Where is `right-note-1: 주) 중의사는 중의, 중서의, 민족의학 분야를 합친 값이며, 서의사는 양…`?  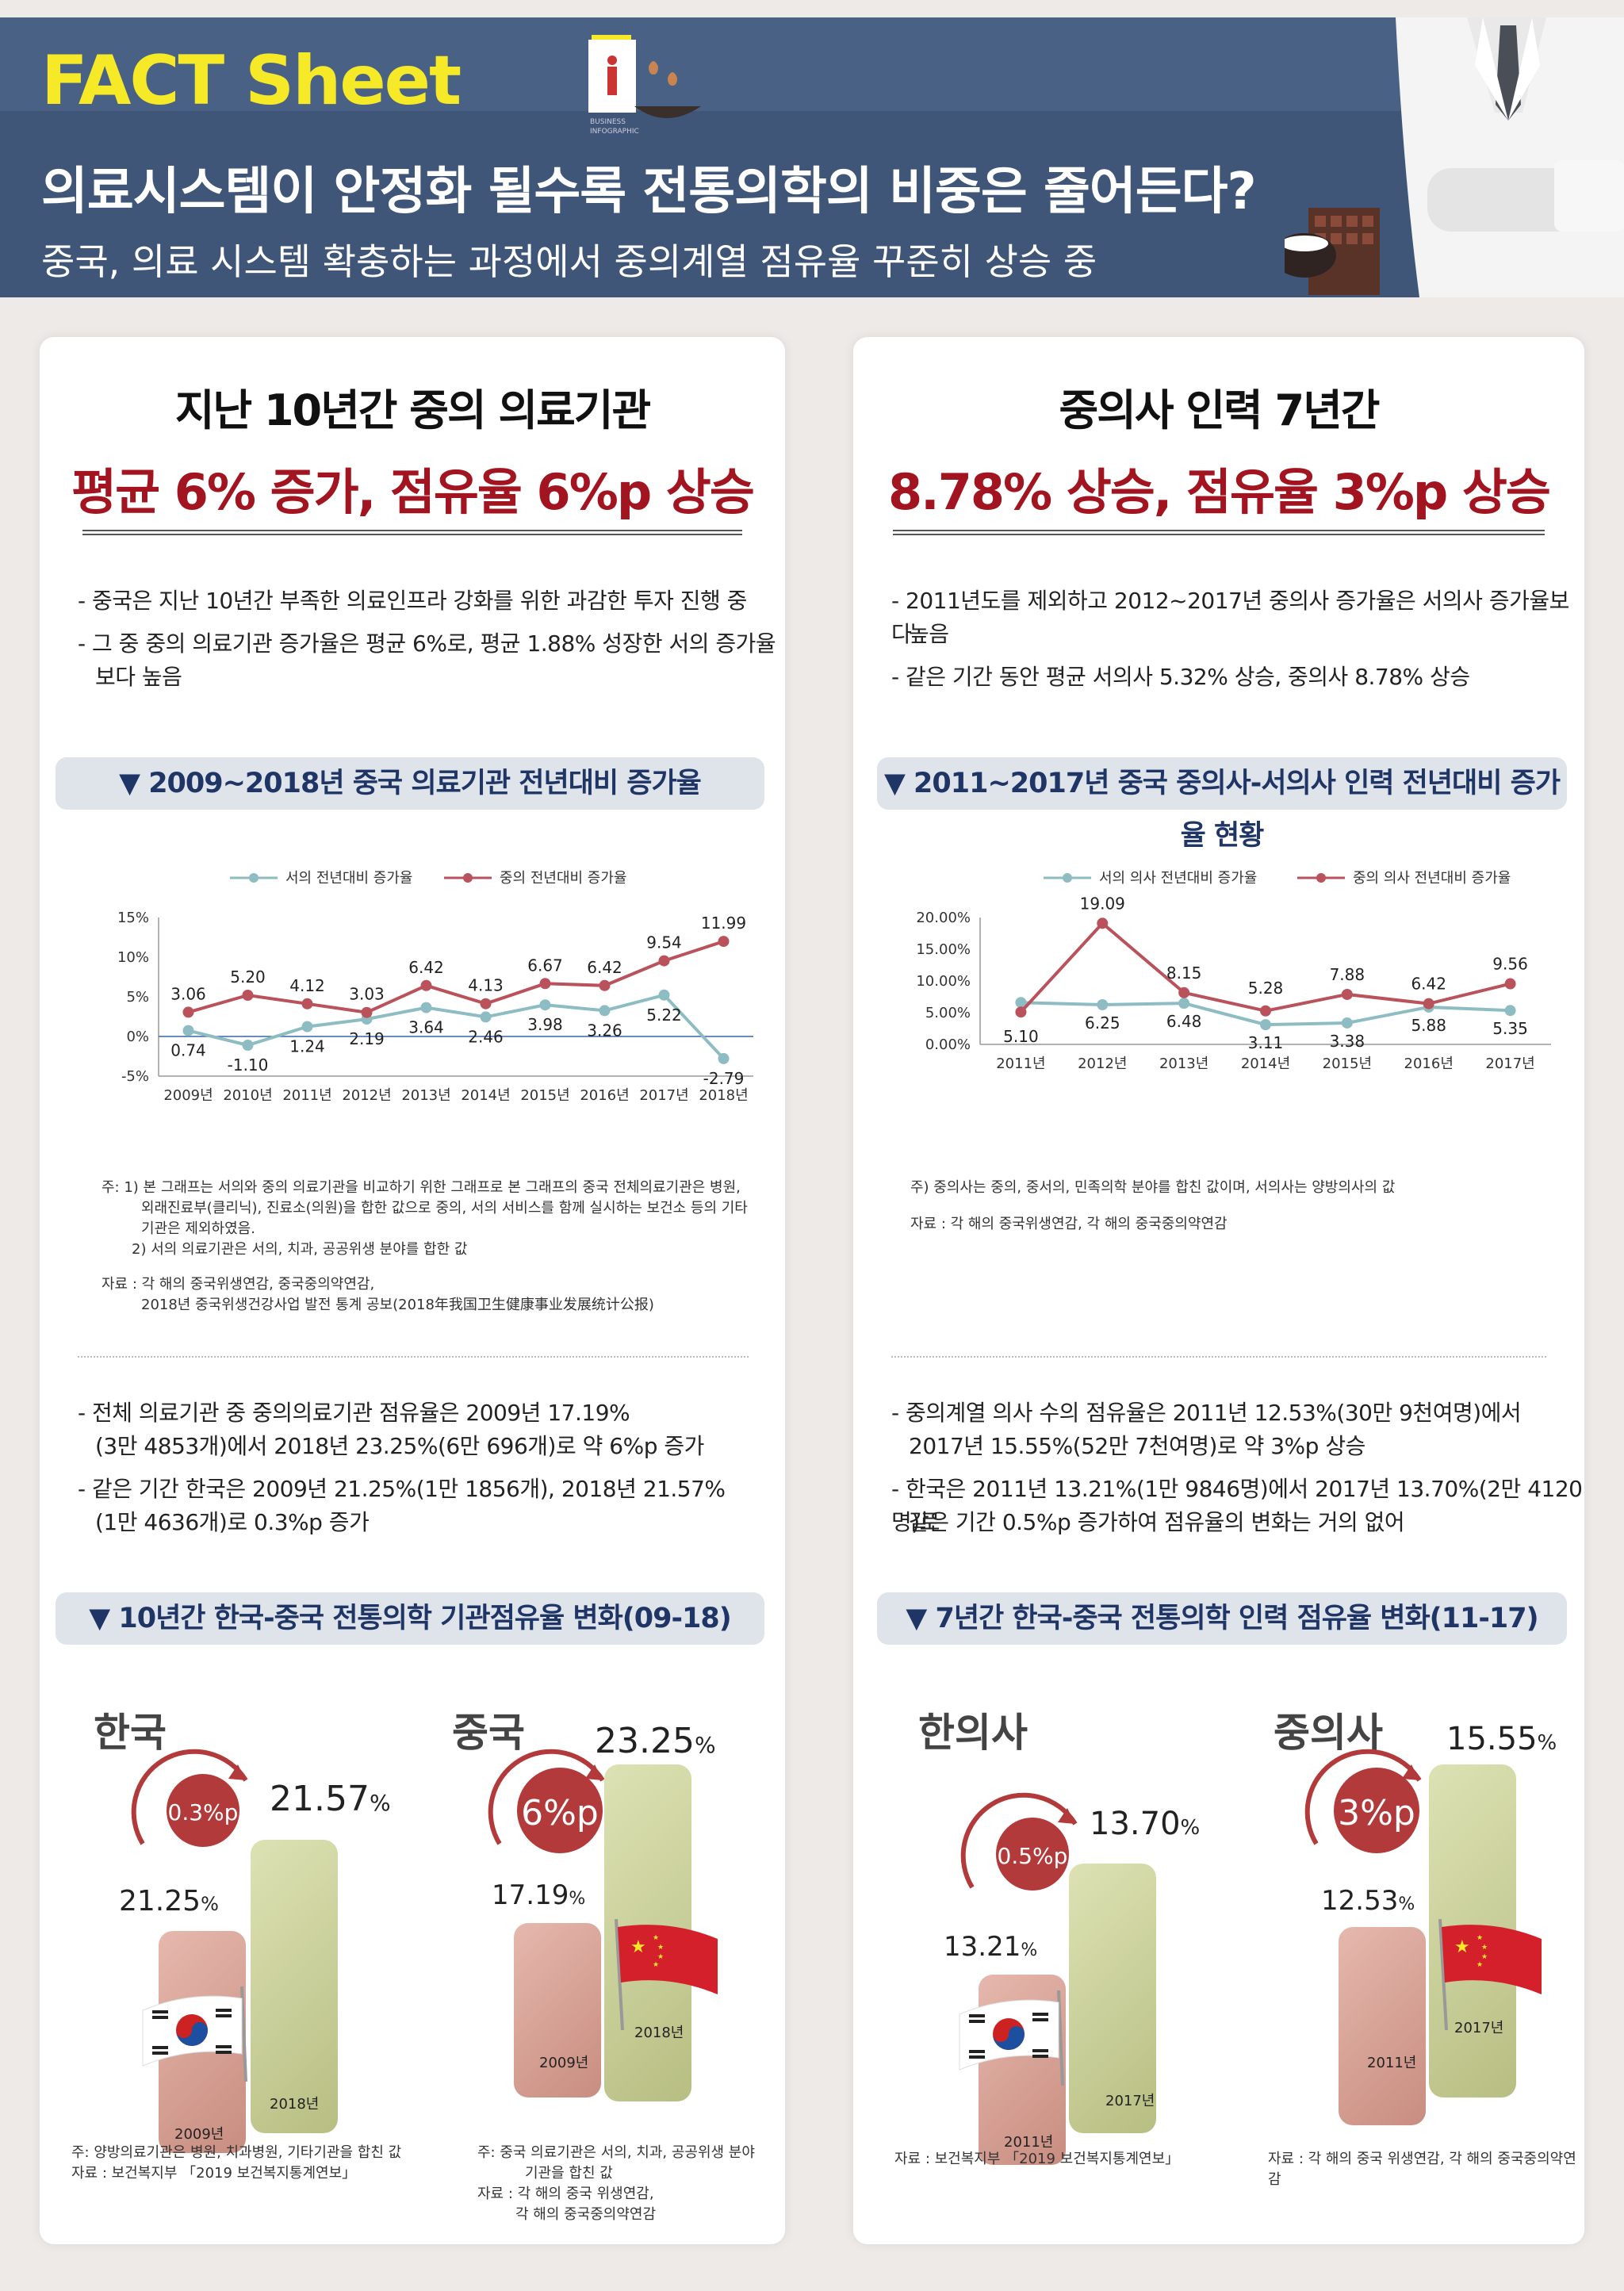 right-note-1: 주) 중의사는 중의, 중서의, 민족의학 분야를 합친 값이며, 서의사는 양… is located at coordinates (1153, 1187).